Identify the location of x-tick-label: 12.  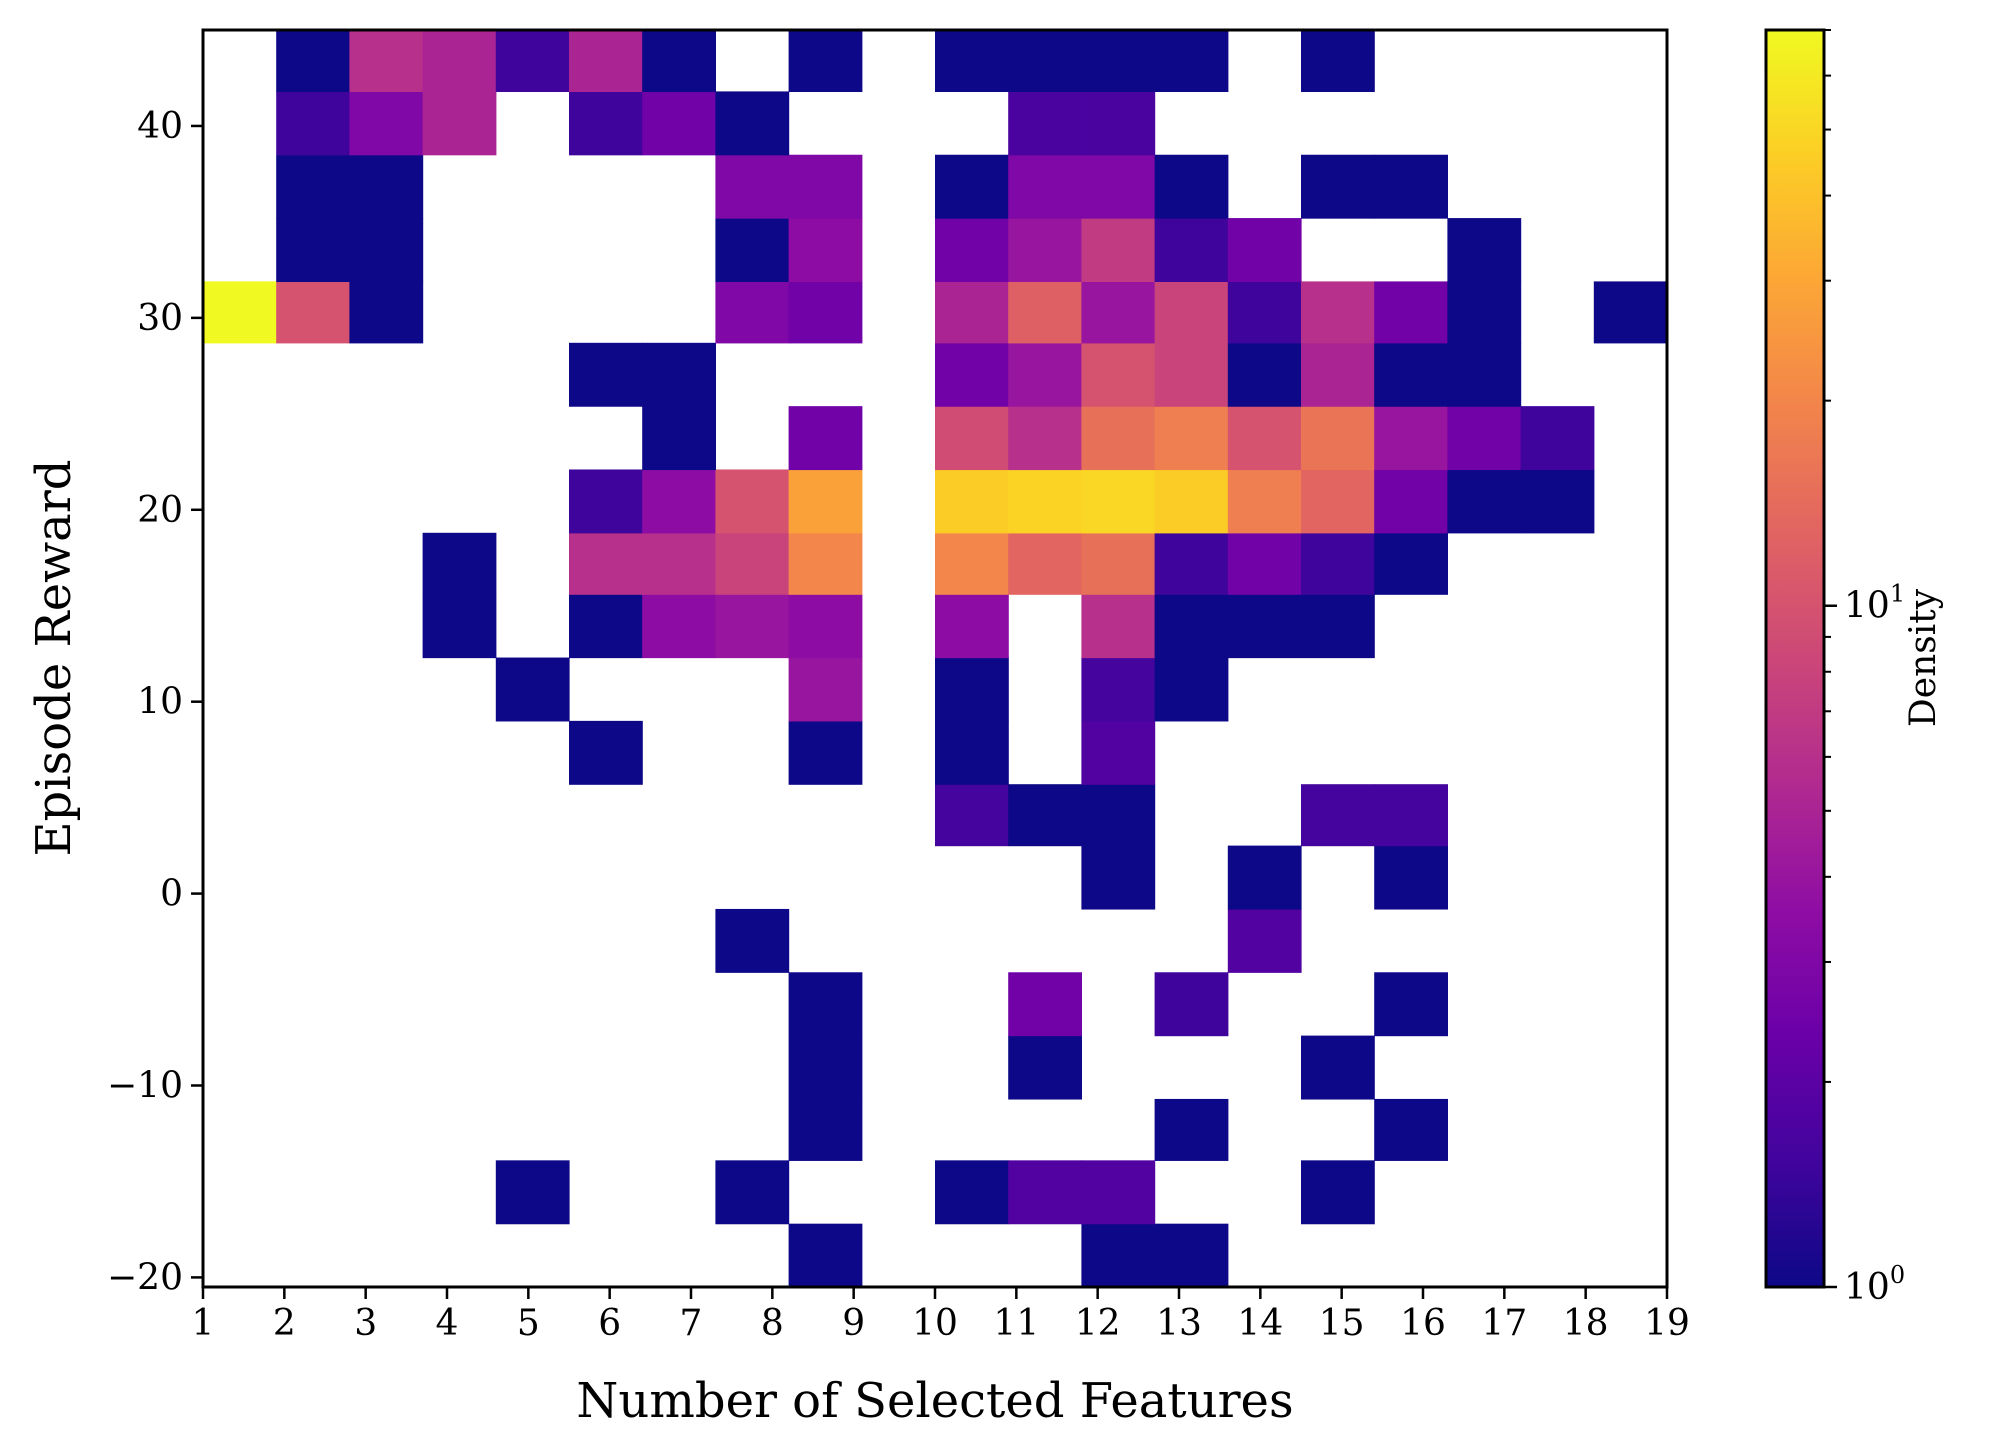
(1098, 1323).